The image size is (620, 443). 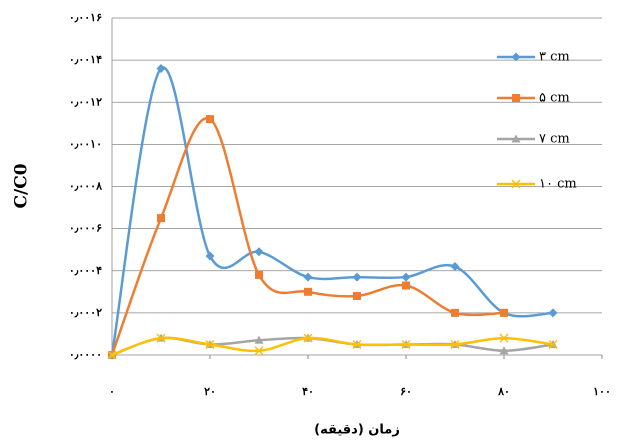 I want to click on y-tick-label: ۰٫۰۰۰۲, so click(x=85, y=312).